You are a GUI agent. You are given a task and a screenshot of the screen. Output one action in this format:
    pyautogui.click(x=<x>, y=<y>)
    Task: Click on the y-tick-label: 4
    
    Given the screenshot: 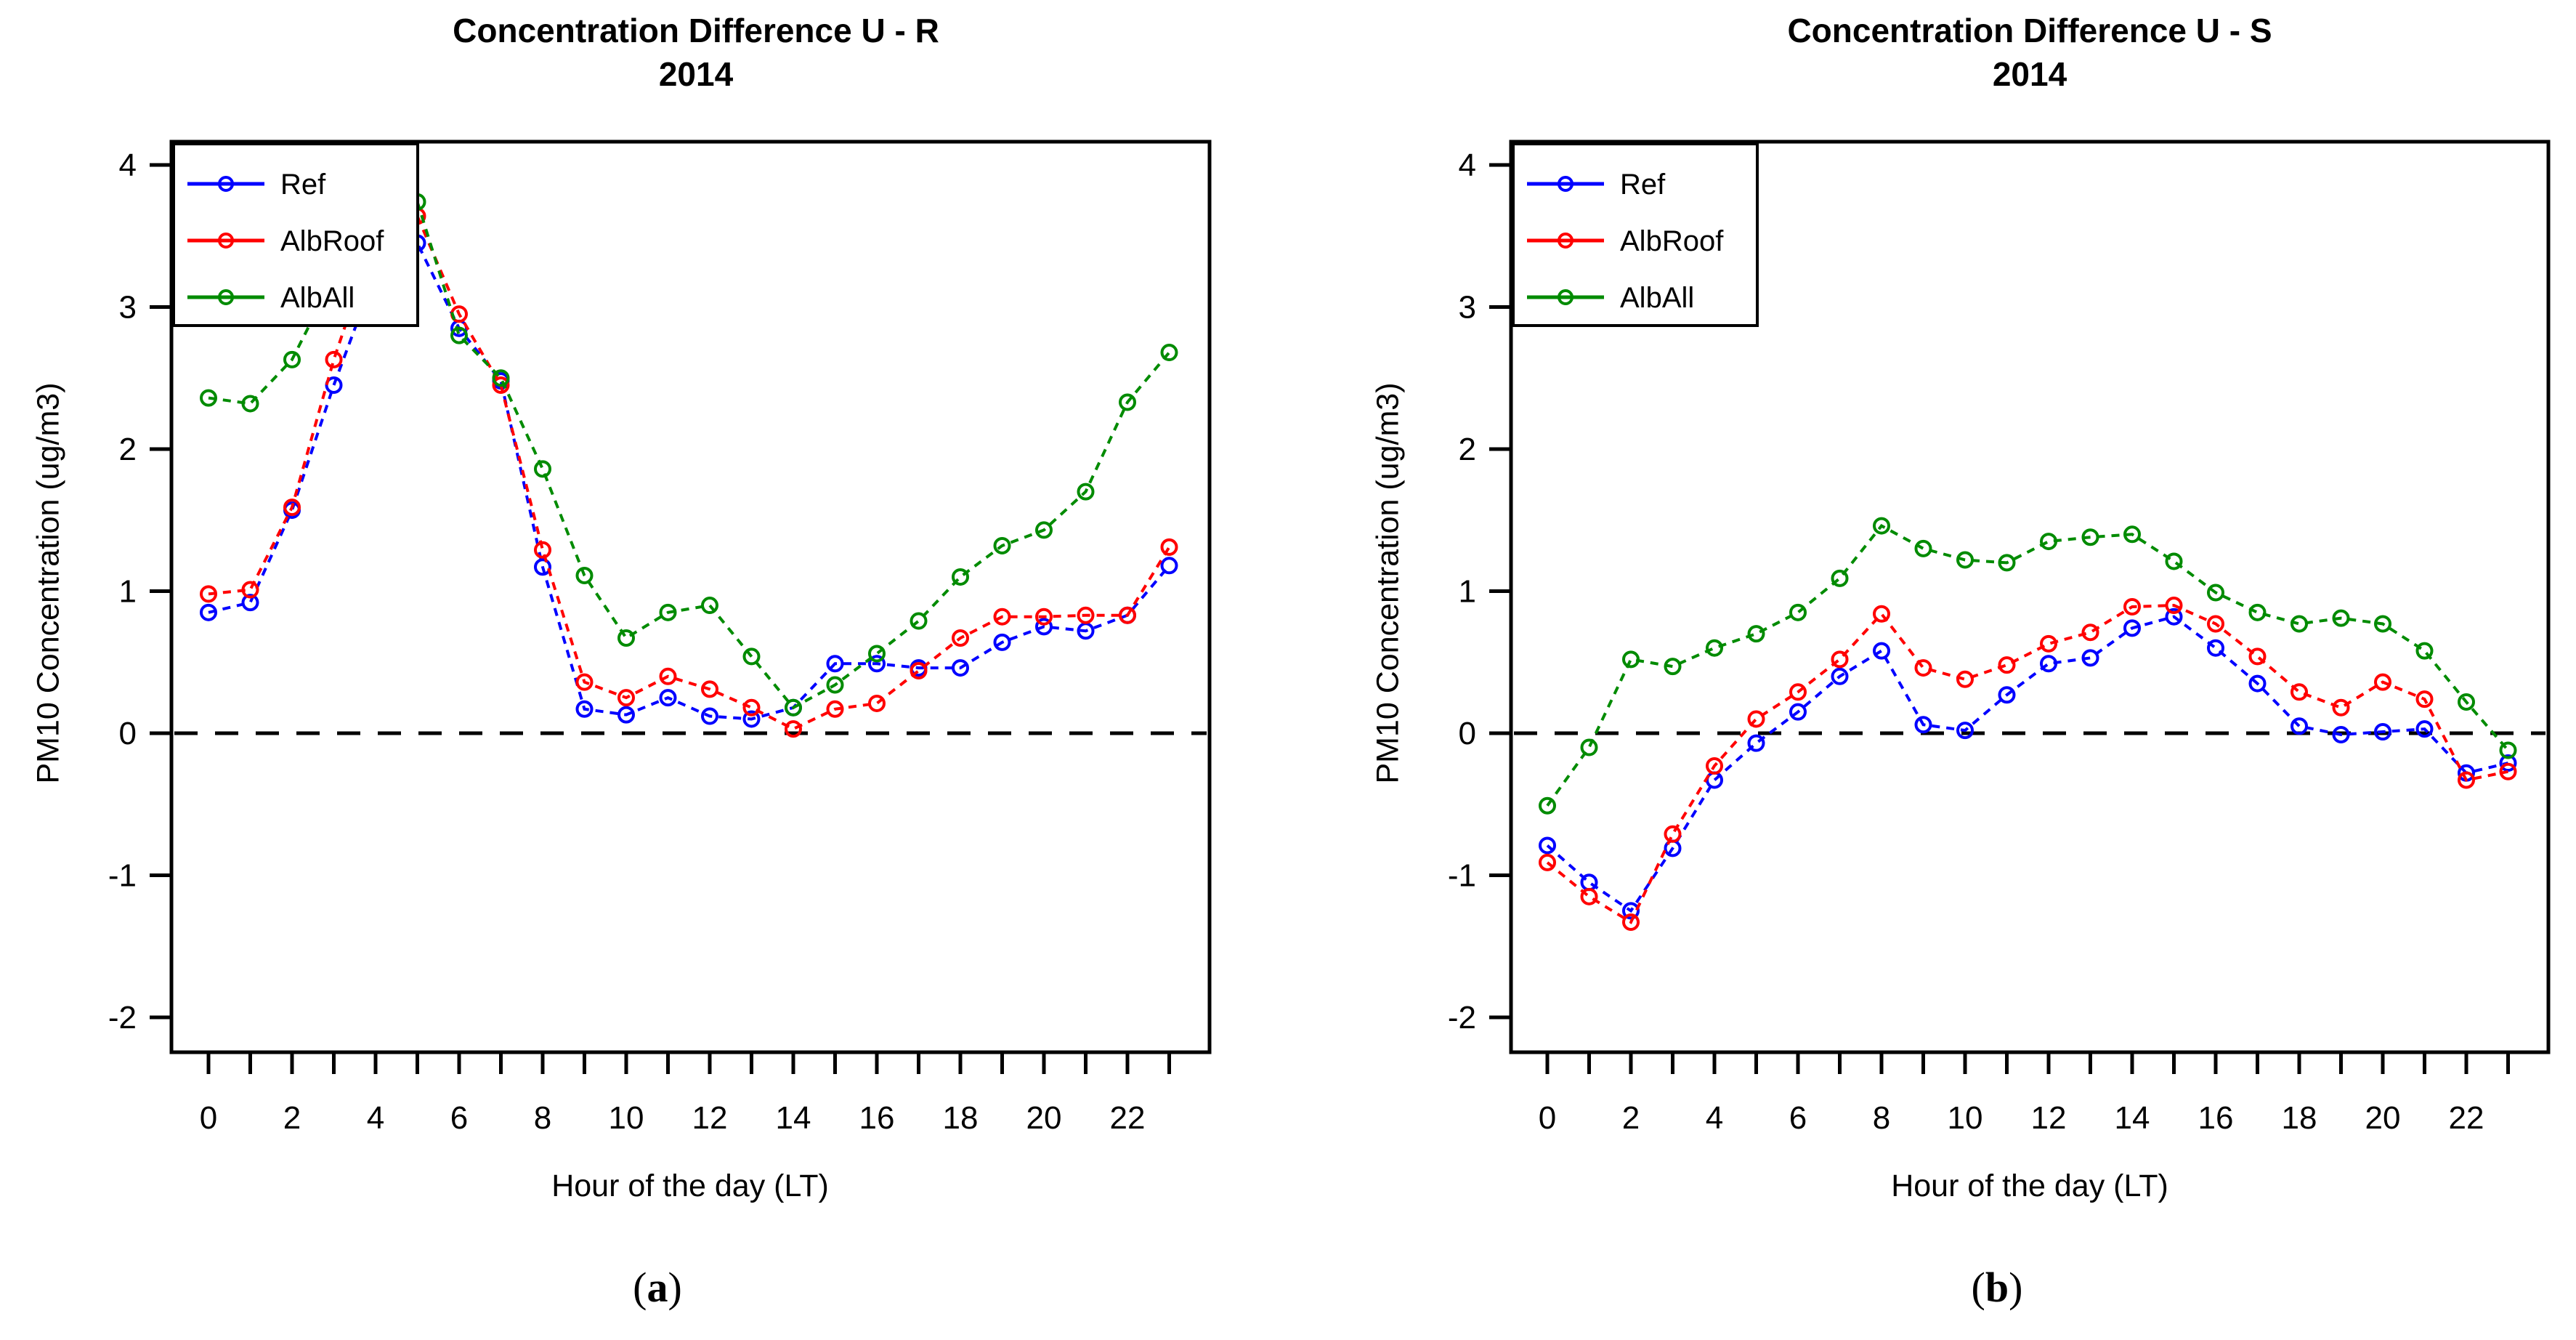 What is the action you would take?
    pyautogui.click(x=1467, y=165)
    